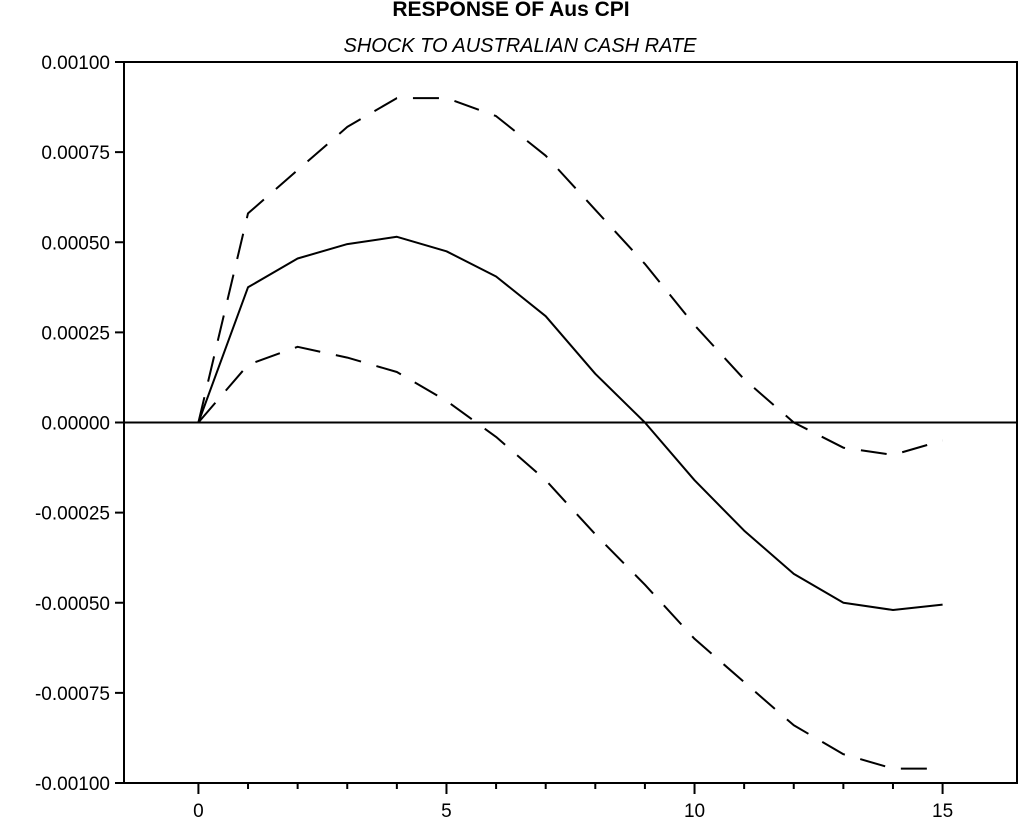 The width and height of the screenshot is (1028, 827). Describe the element at coordinates (510, 10) in the screenshot. I see `chart-title: RESPONSE OF Aus CPI` at that location.